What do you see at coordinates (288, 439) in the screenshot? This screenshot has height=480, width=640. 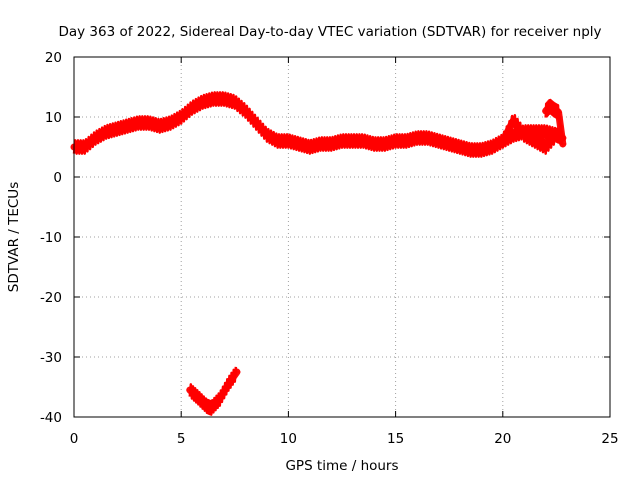 I see `x-tick-label: 10` at bounding box center [288, 439].